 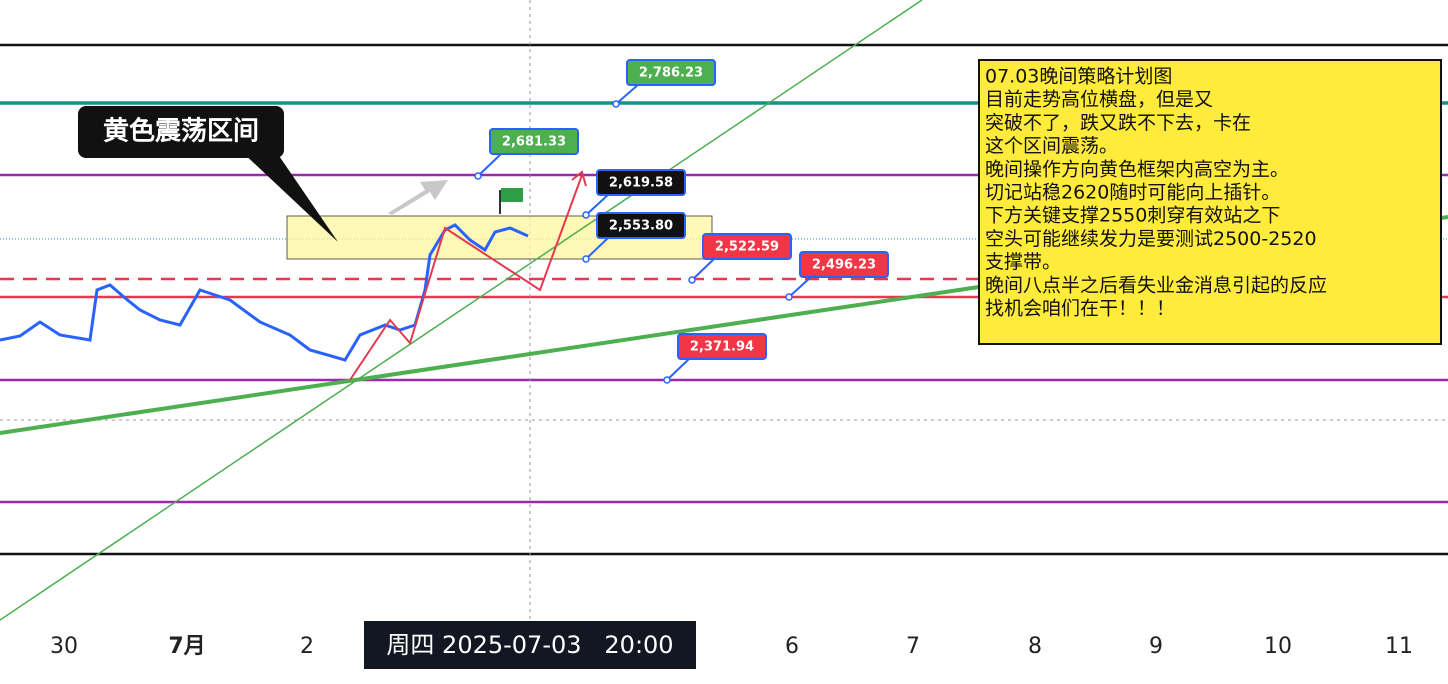 What do you see at coordinates (1156, 646) in the screenshot?
I see `x-tick-label: 9` at bounding box center [1156, 646].